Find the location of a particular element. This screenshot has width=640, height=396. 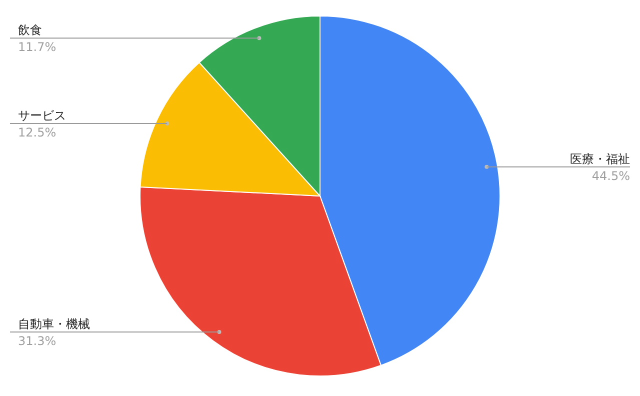

data-label: 44.5% is located at coordinates (611, 175).